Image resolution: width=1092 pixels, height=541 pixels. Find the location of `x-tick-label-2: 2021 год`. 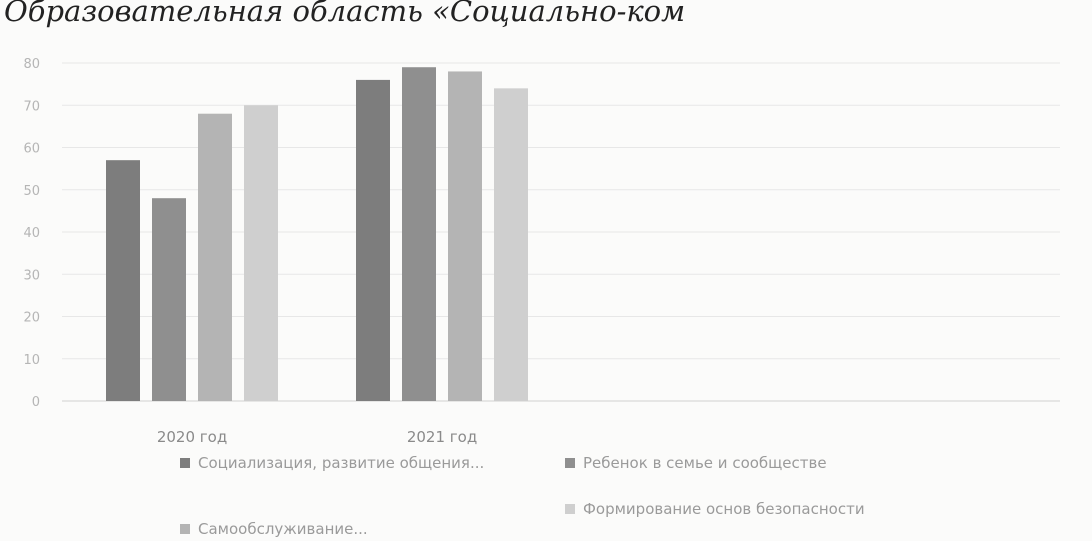

x-tick-label-2: 2021 год is located at coordinates (442, 437).